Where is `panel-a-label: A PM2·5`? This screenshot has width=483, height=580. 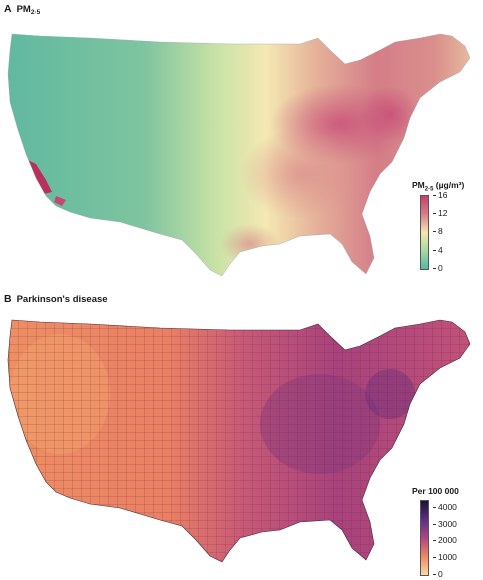 panel-a-label: A PM2·5 is located at coordinates (22, 9).